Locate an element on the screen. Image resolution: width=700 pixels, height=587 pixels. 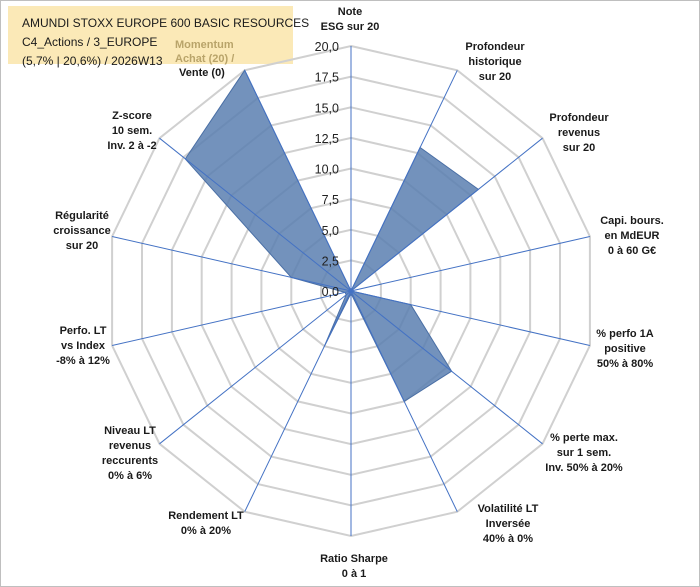
radial-tick-label: 20,0 is located at coordinates (327, 47).